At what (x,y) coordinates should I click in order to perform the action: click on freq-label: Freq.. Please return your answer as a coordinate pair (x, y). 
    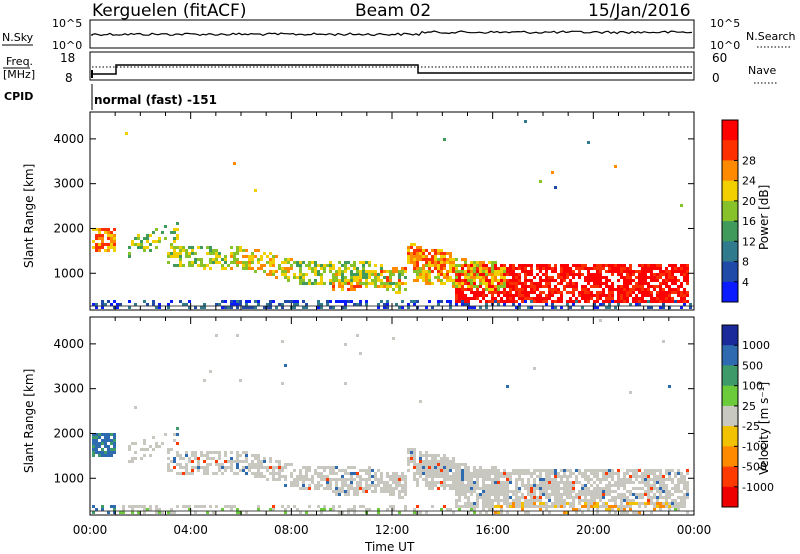
    Looking at the image, I should click on (19, 61).